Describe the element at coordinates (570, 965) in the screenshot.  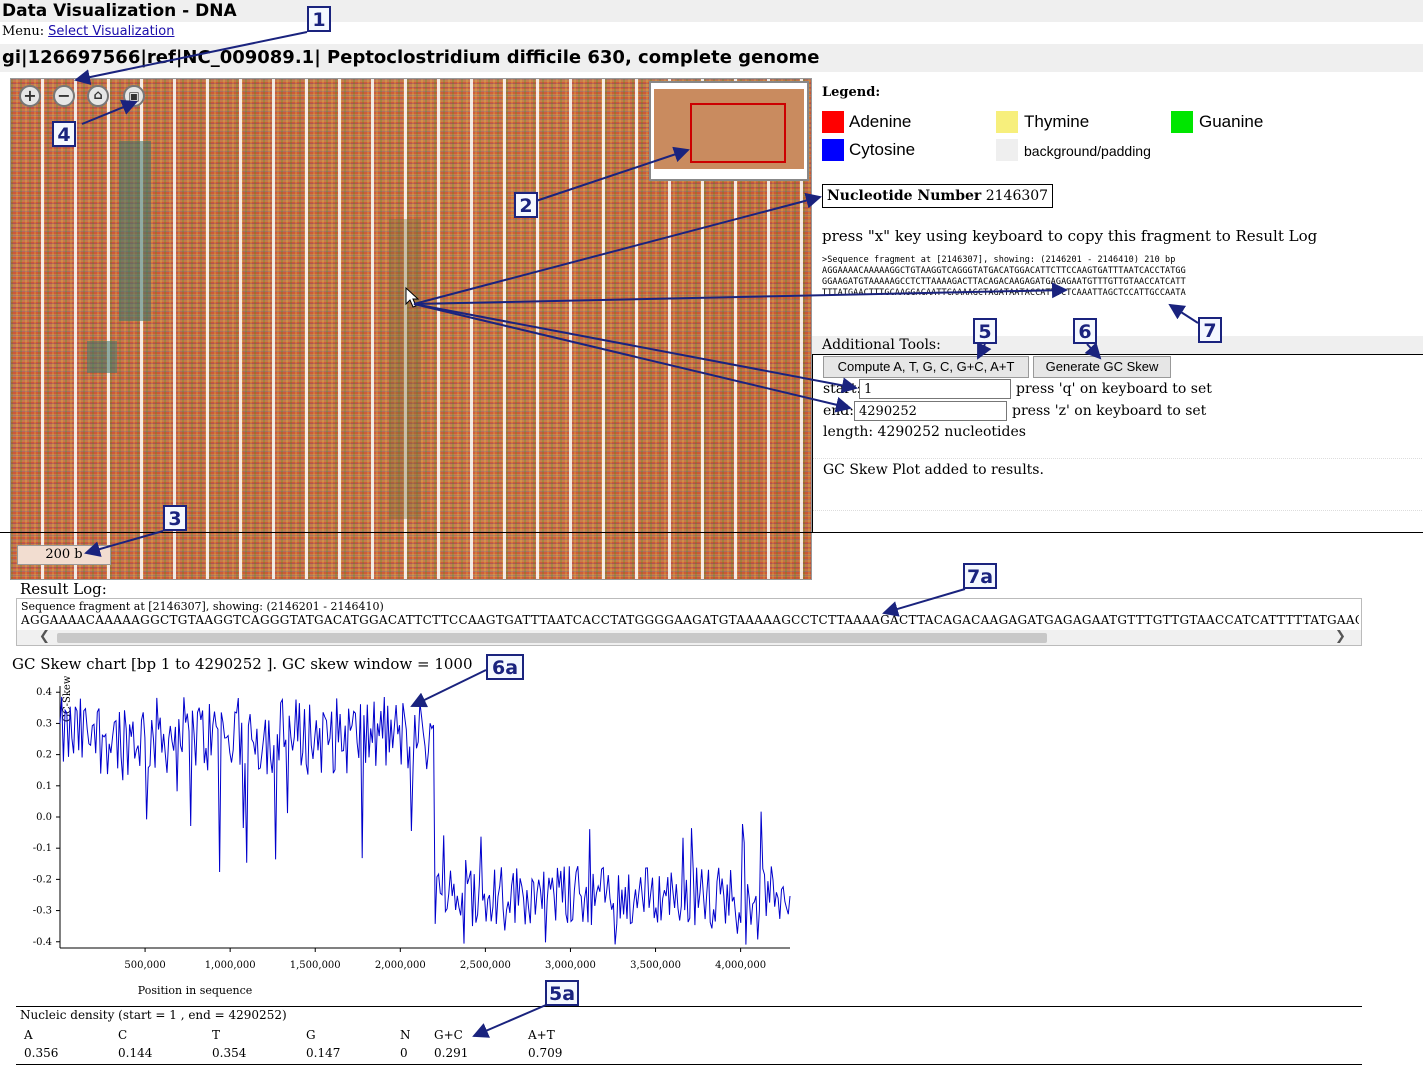
I see `x-tick-label: 3,000,000` at that location.